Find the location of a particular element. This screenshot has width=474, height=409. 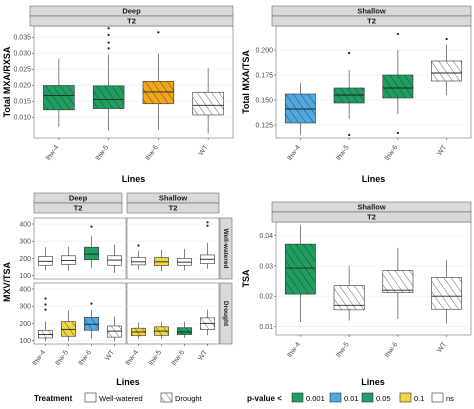

y-tick-label: 0.04 is located at coordinates (266, 236).